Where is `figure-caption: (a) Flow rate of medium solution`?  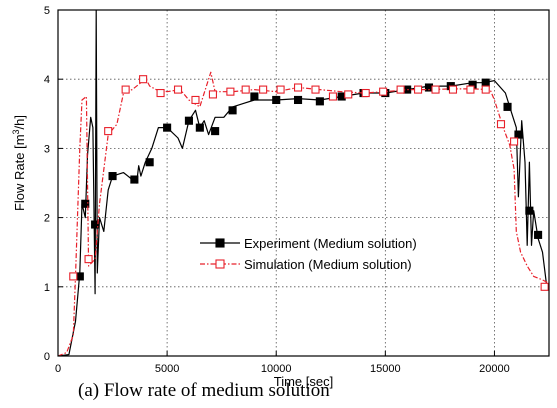
figure-caption: (a) Flow rate of medium solution is located at coordinates (204, 390).